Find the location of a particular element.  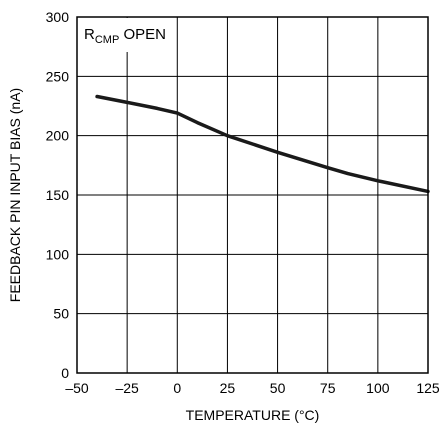

y-tick-label: 250 is located at coordinates (58, 76).